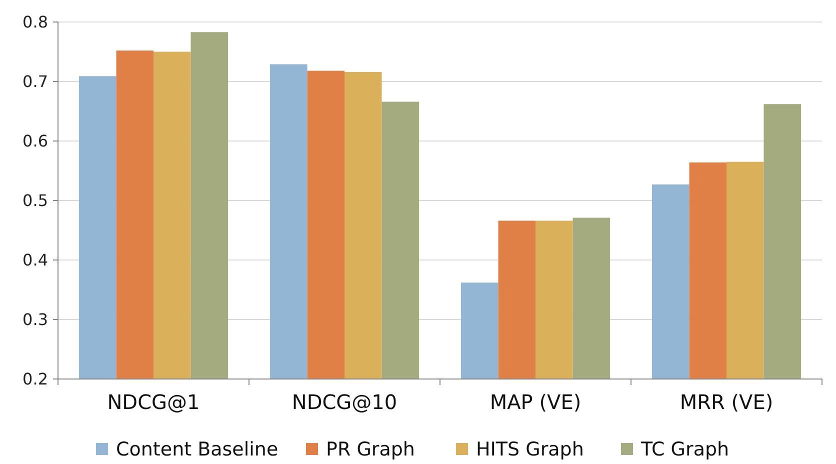  Describe the element at coordinates (35, 82) in the screenshot. I see `y-tick-label: 0.7` at that location.